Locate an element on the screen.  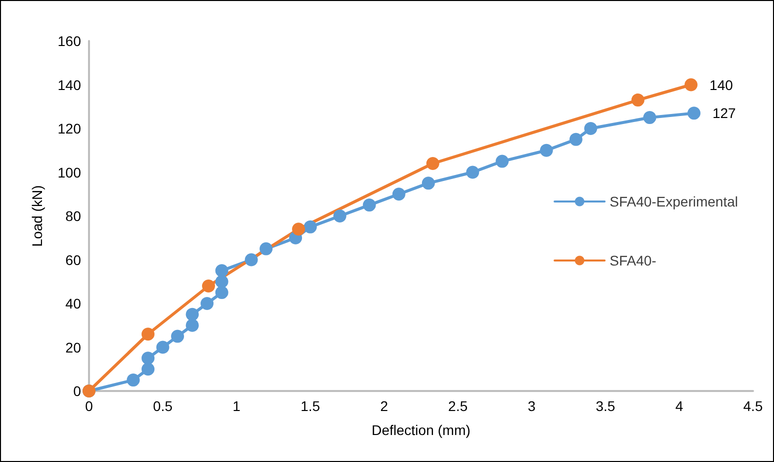
x-tick-label: 0 is located at coordinates (89, 406).